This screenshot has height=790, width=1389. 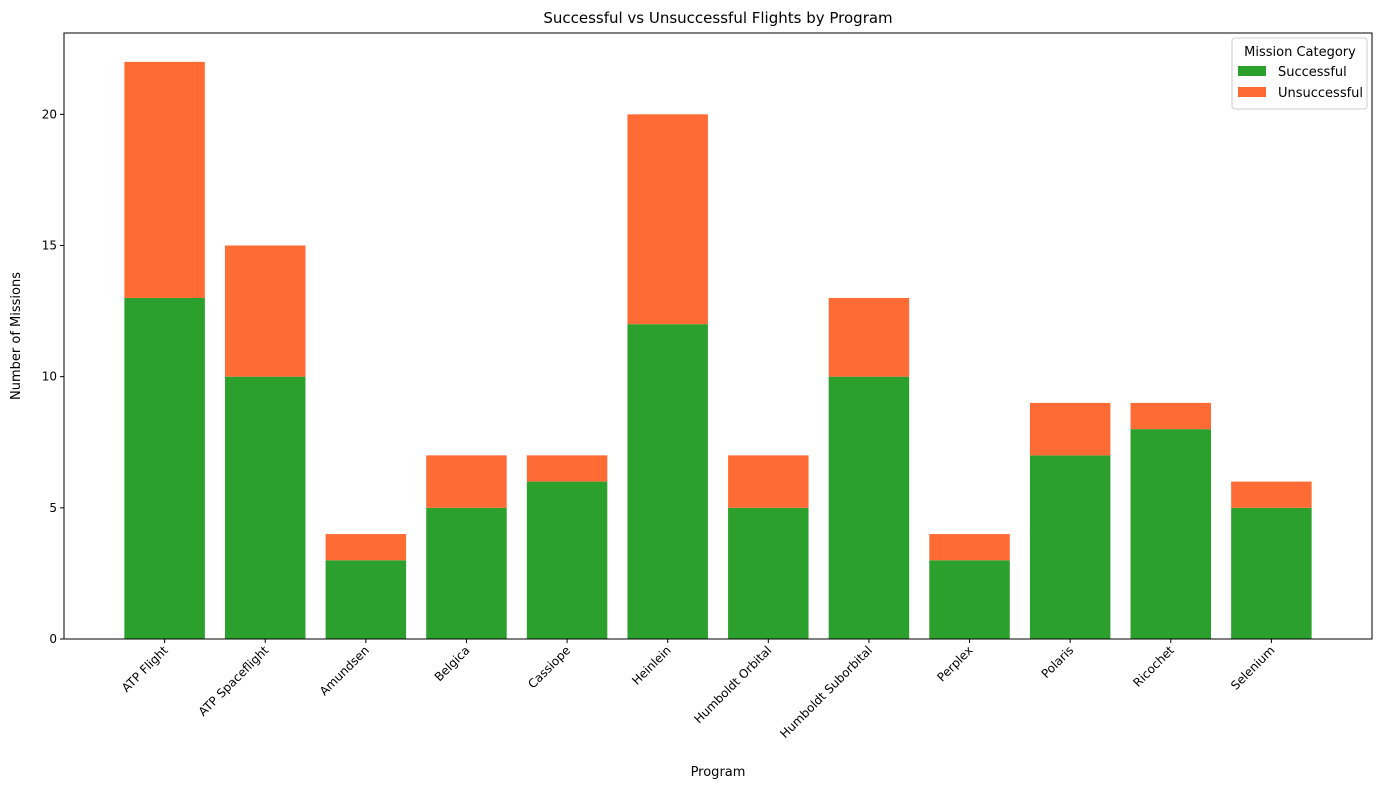 I want to click on legend-title: Mission Category, so click(x=1300, y=52).